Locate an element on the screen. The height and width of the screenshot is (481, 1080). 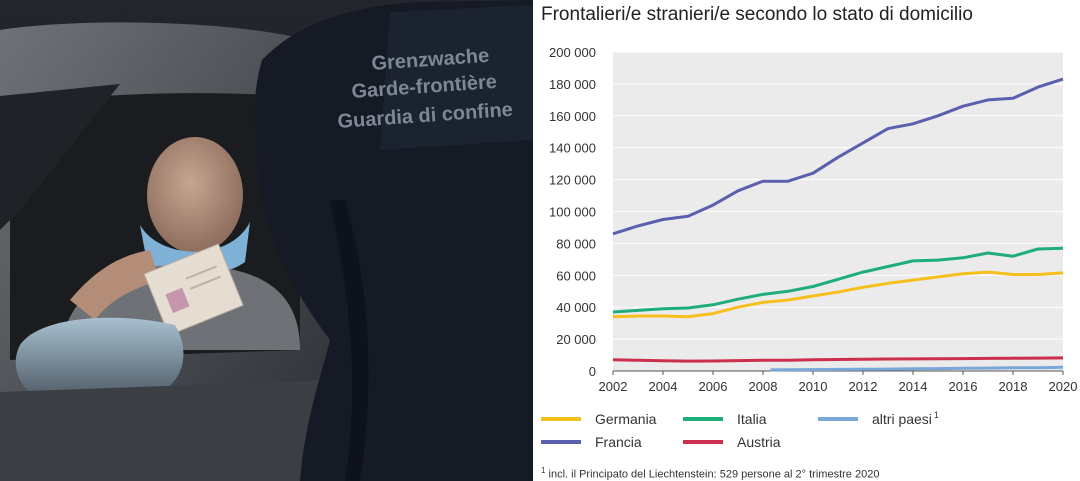
x-tick-label: 2002 is located at coordinates (613, 386).